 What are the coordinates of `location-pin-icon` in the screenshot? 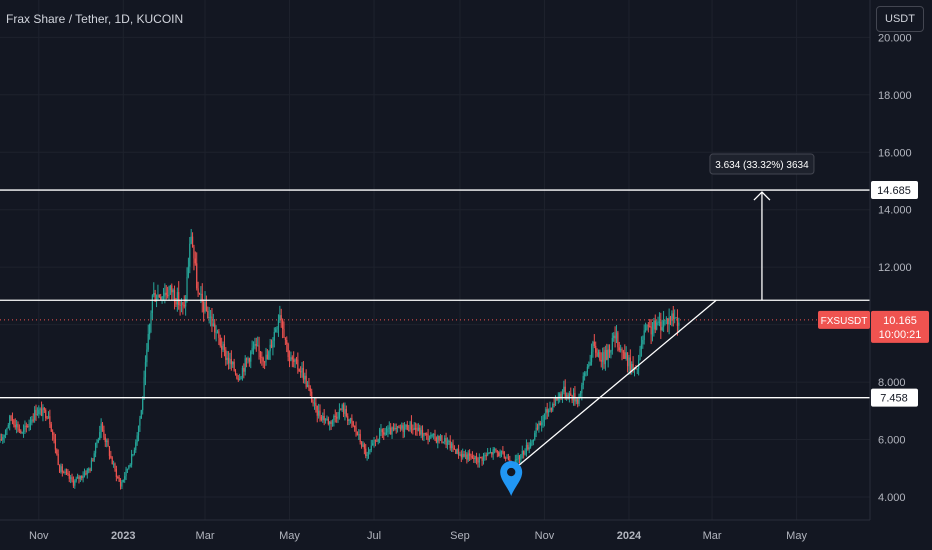 It's located at (511, 479).